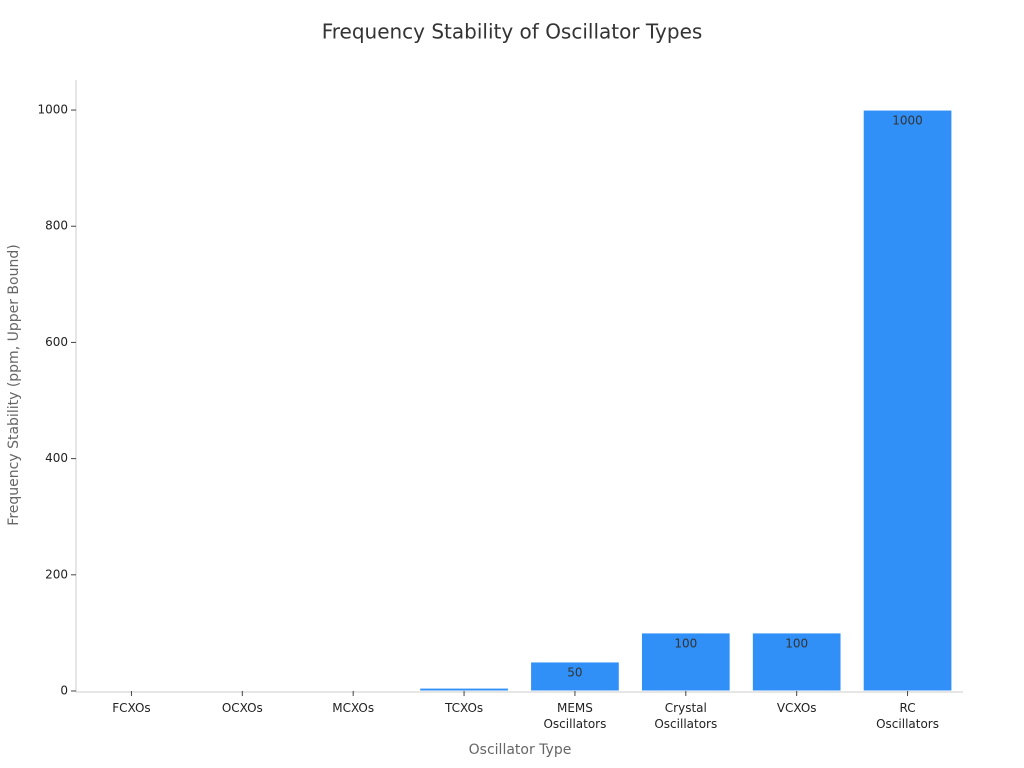  What do you see at coordinates (907, 716) in the screenshot?
I see `x-tick-label: RC Oscillators` at bounding box center [907, 716].